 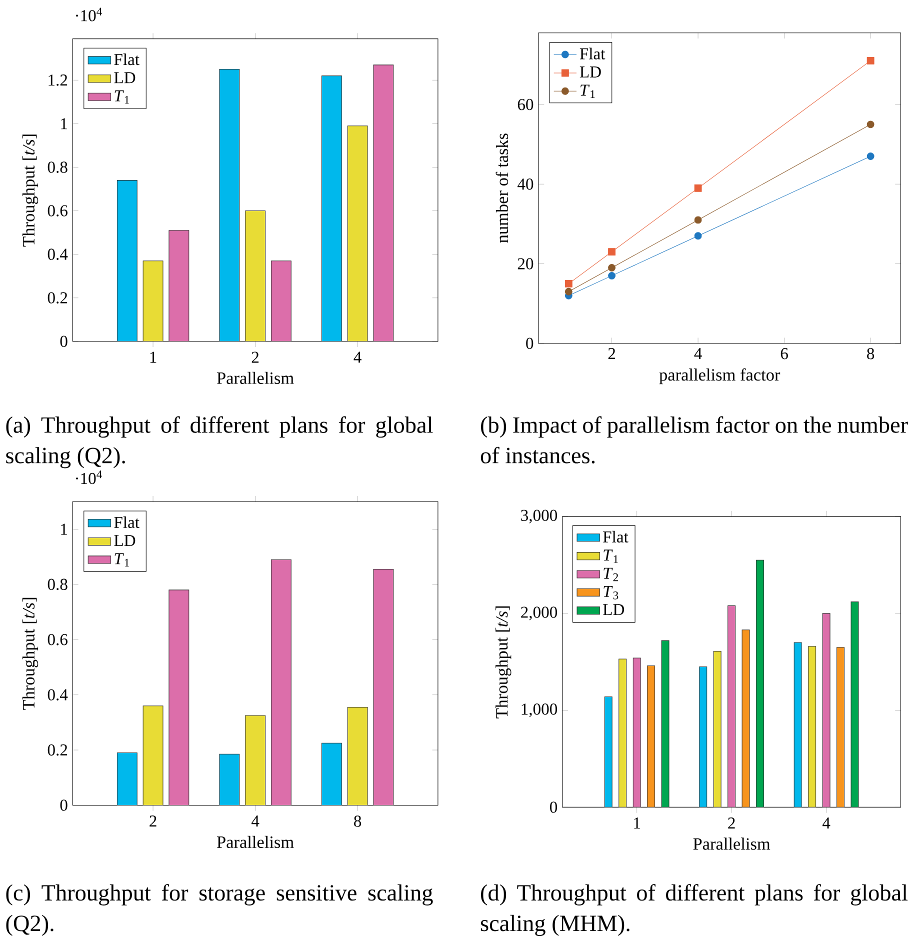 I want to click on y-tick-label: 60, so click(x=526, y=104).